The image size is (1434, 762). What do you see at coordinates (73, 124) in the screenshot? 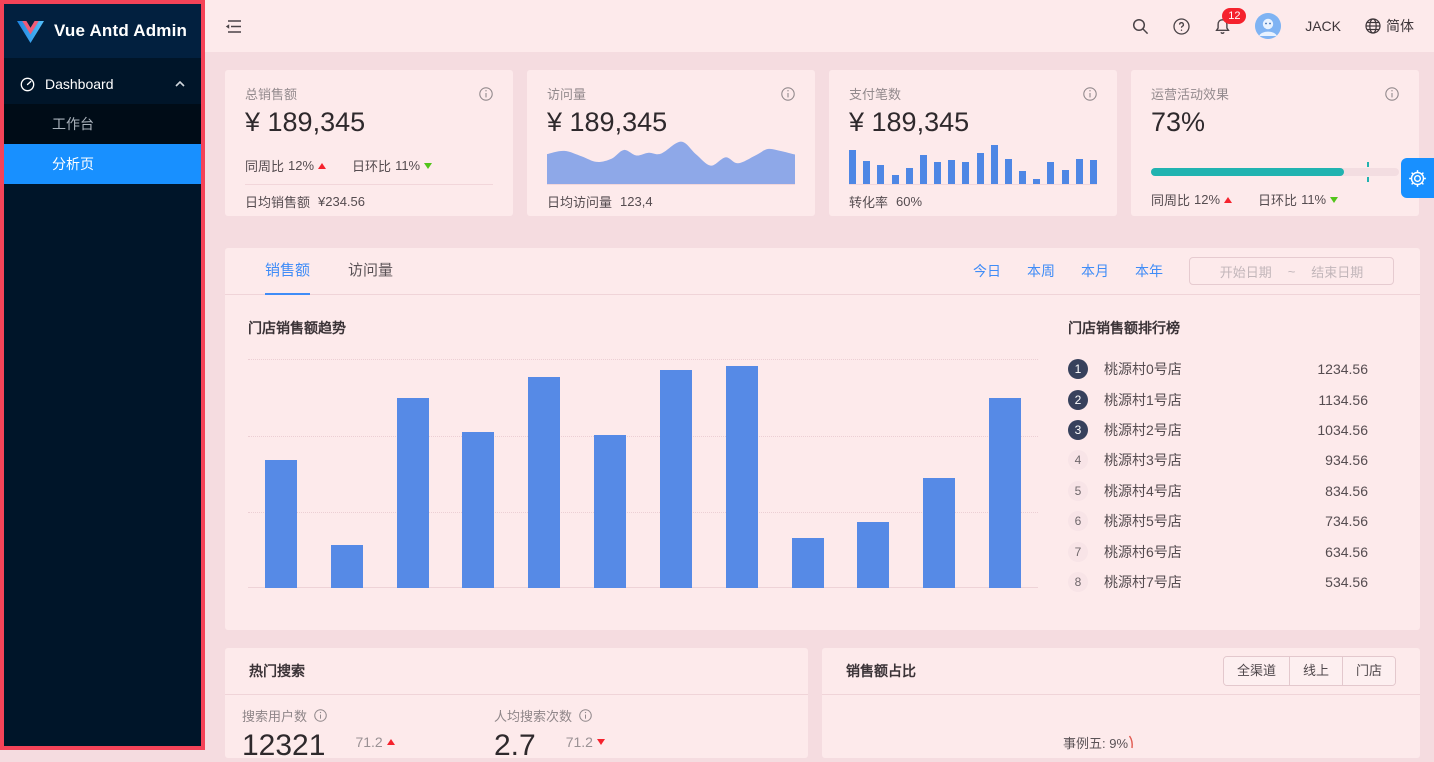
I see `sidebar-item-label: 工作台` at bounding box center [73, 124].